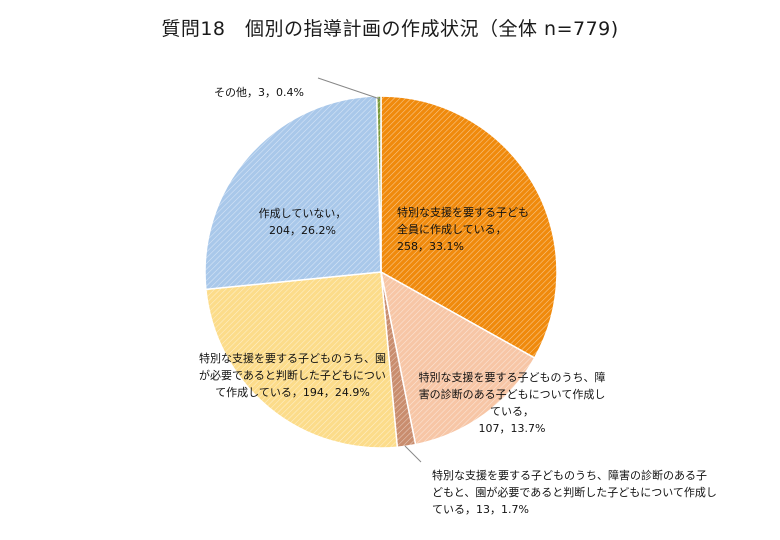 This screenshot has height=540, width=780. I want to click on slice-label-other: その他，3，0.4%, so click(259, 92).